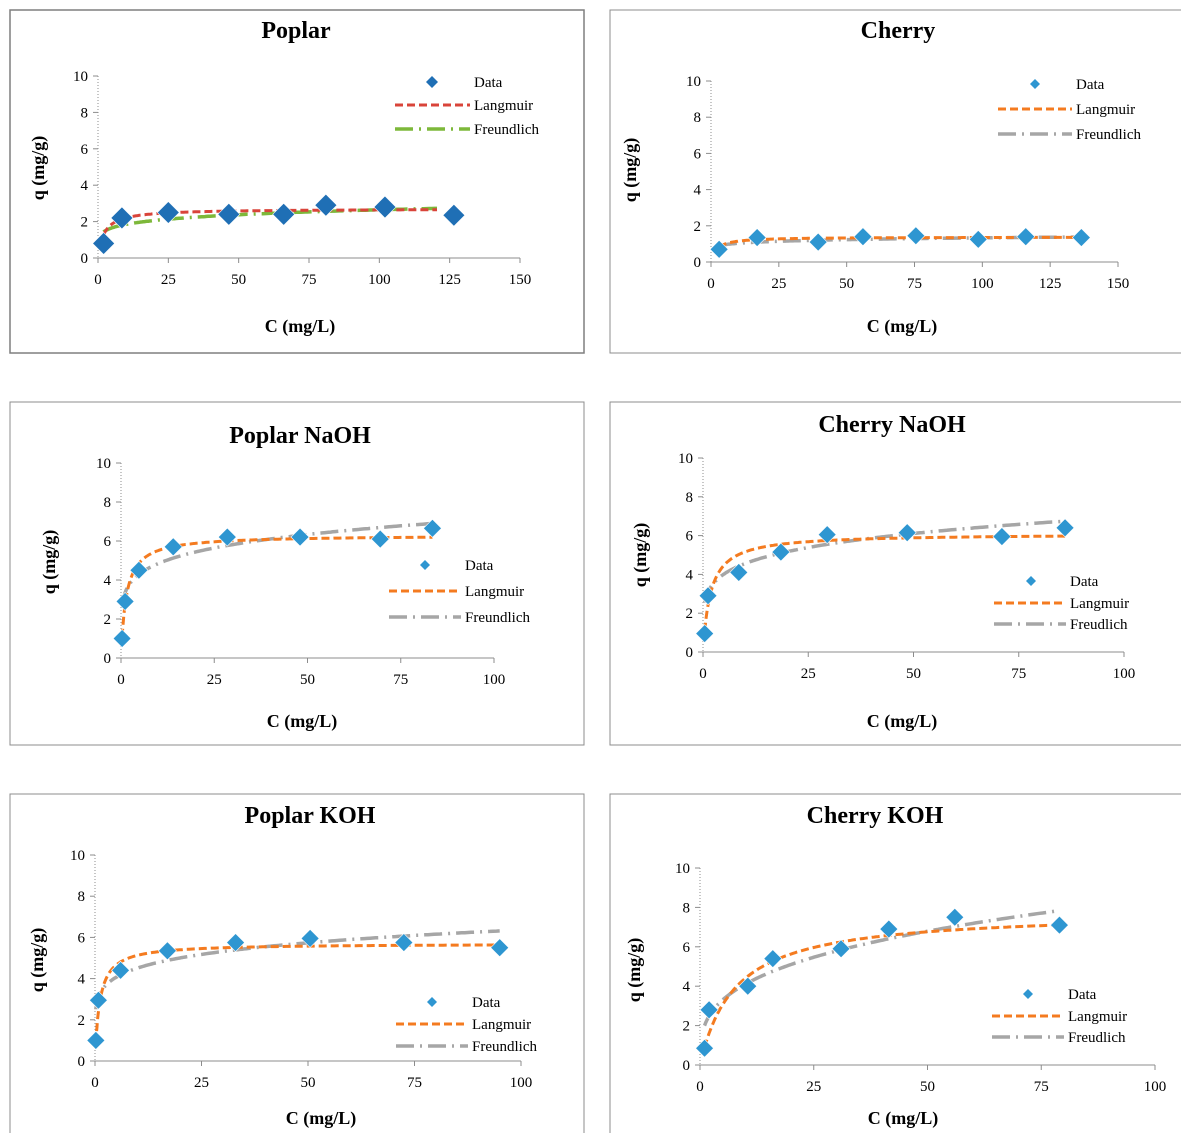 The width and height of the screenshot is (1181, 1138). I want to click on chart-title: Cherry NaOH, so click(892, 425).